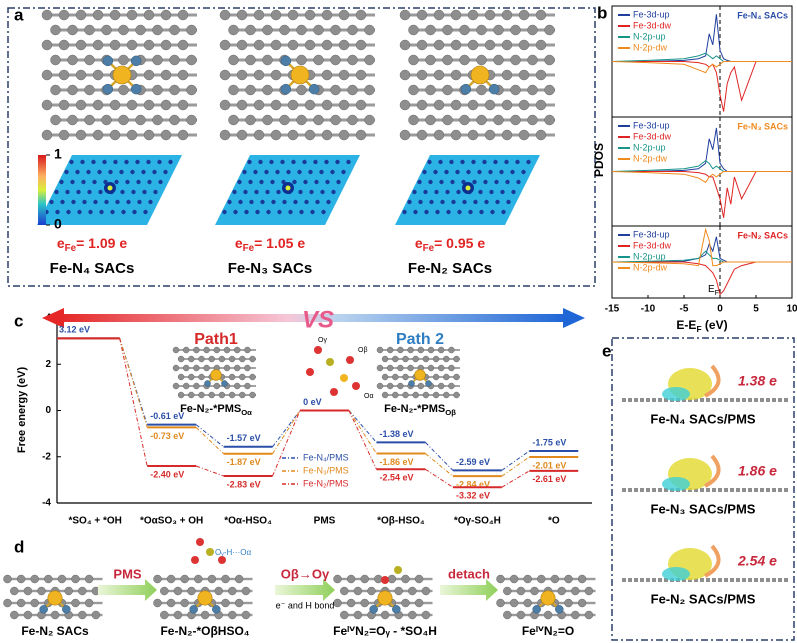 The width and height of the screenshot is (797, 643). I want to click on pms-atom, so click(334, 392).